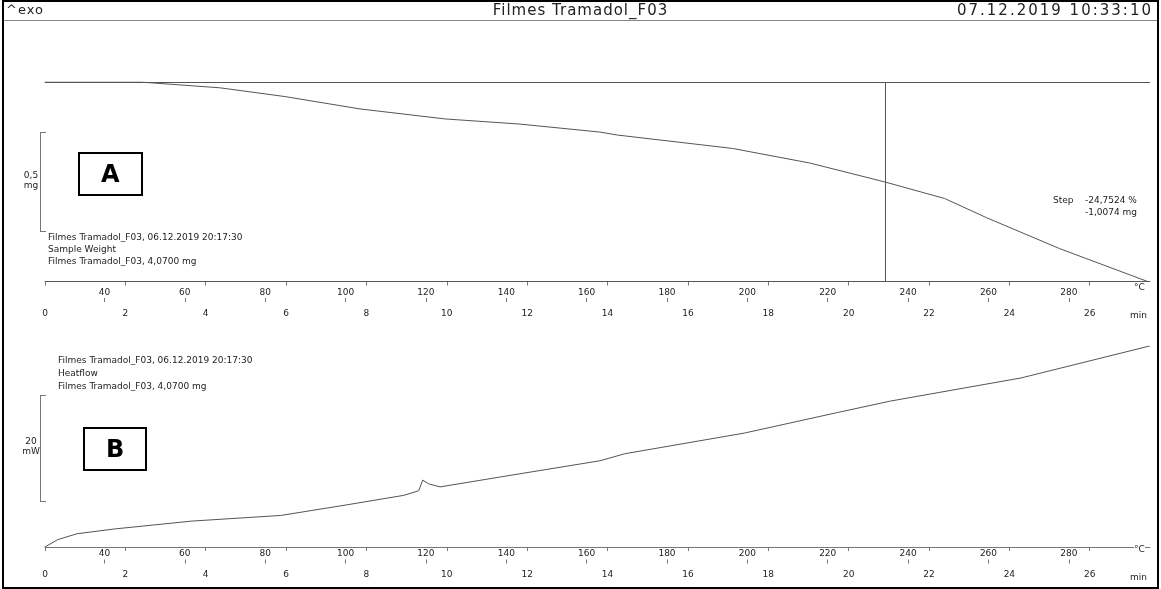 This screenshot has width=1161, height=589. What do you see at coordinates (25, 9) in the screenshot?
I see `text: ^exo` at bounding box center [25, 9].